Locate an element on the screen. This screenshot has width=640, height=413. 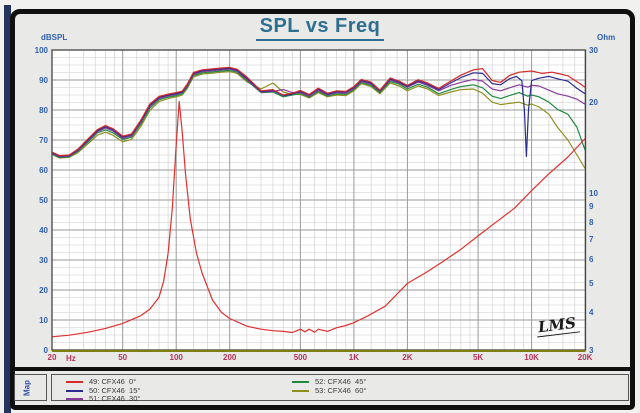
left-tick-10: 10 is located at coordinates (43, 320).